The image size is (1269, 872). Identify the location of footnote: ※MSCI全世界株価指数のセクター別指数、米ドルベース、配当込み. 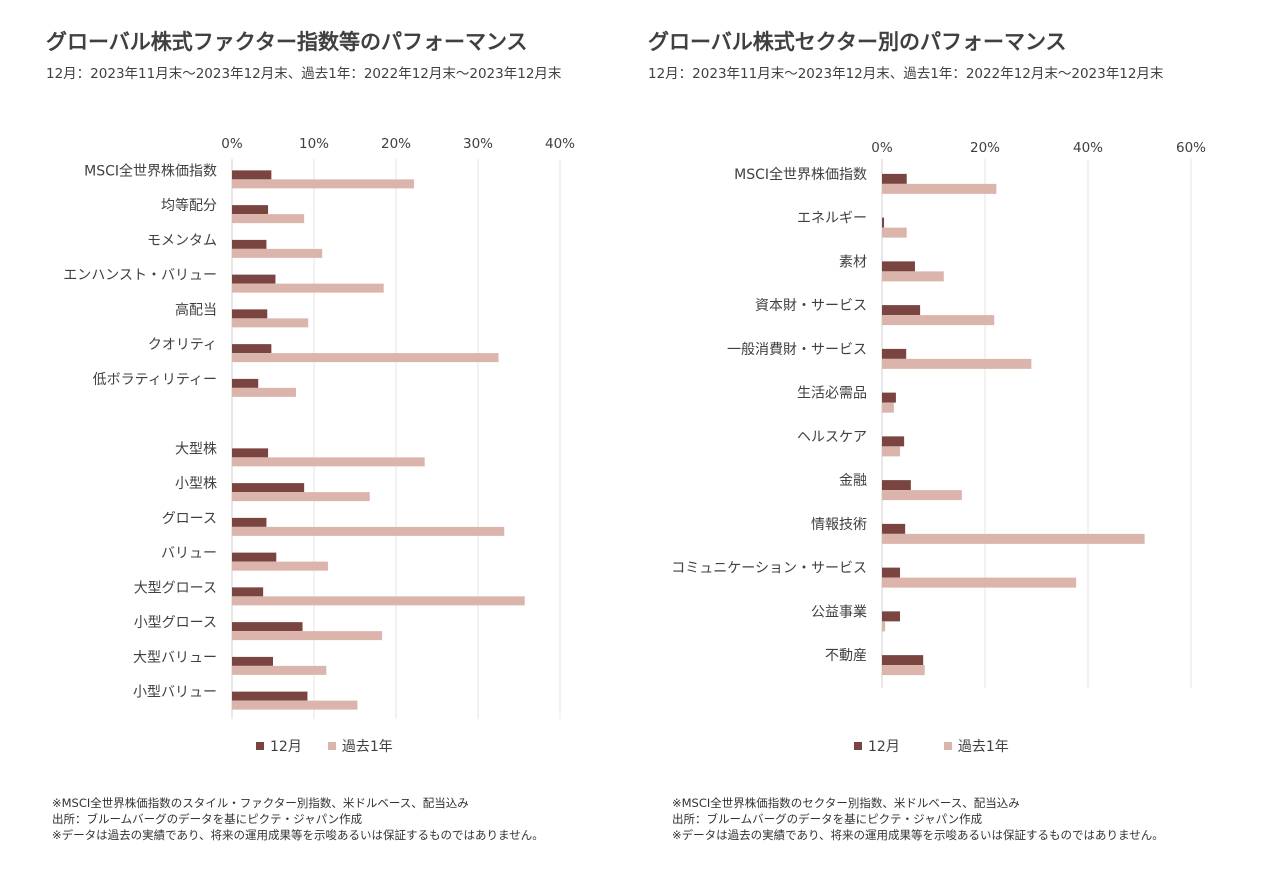
(846, 803).